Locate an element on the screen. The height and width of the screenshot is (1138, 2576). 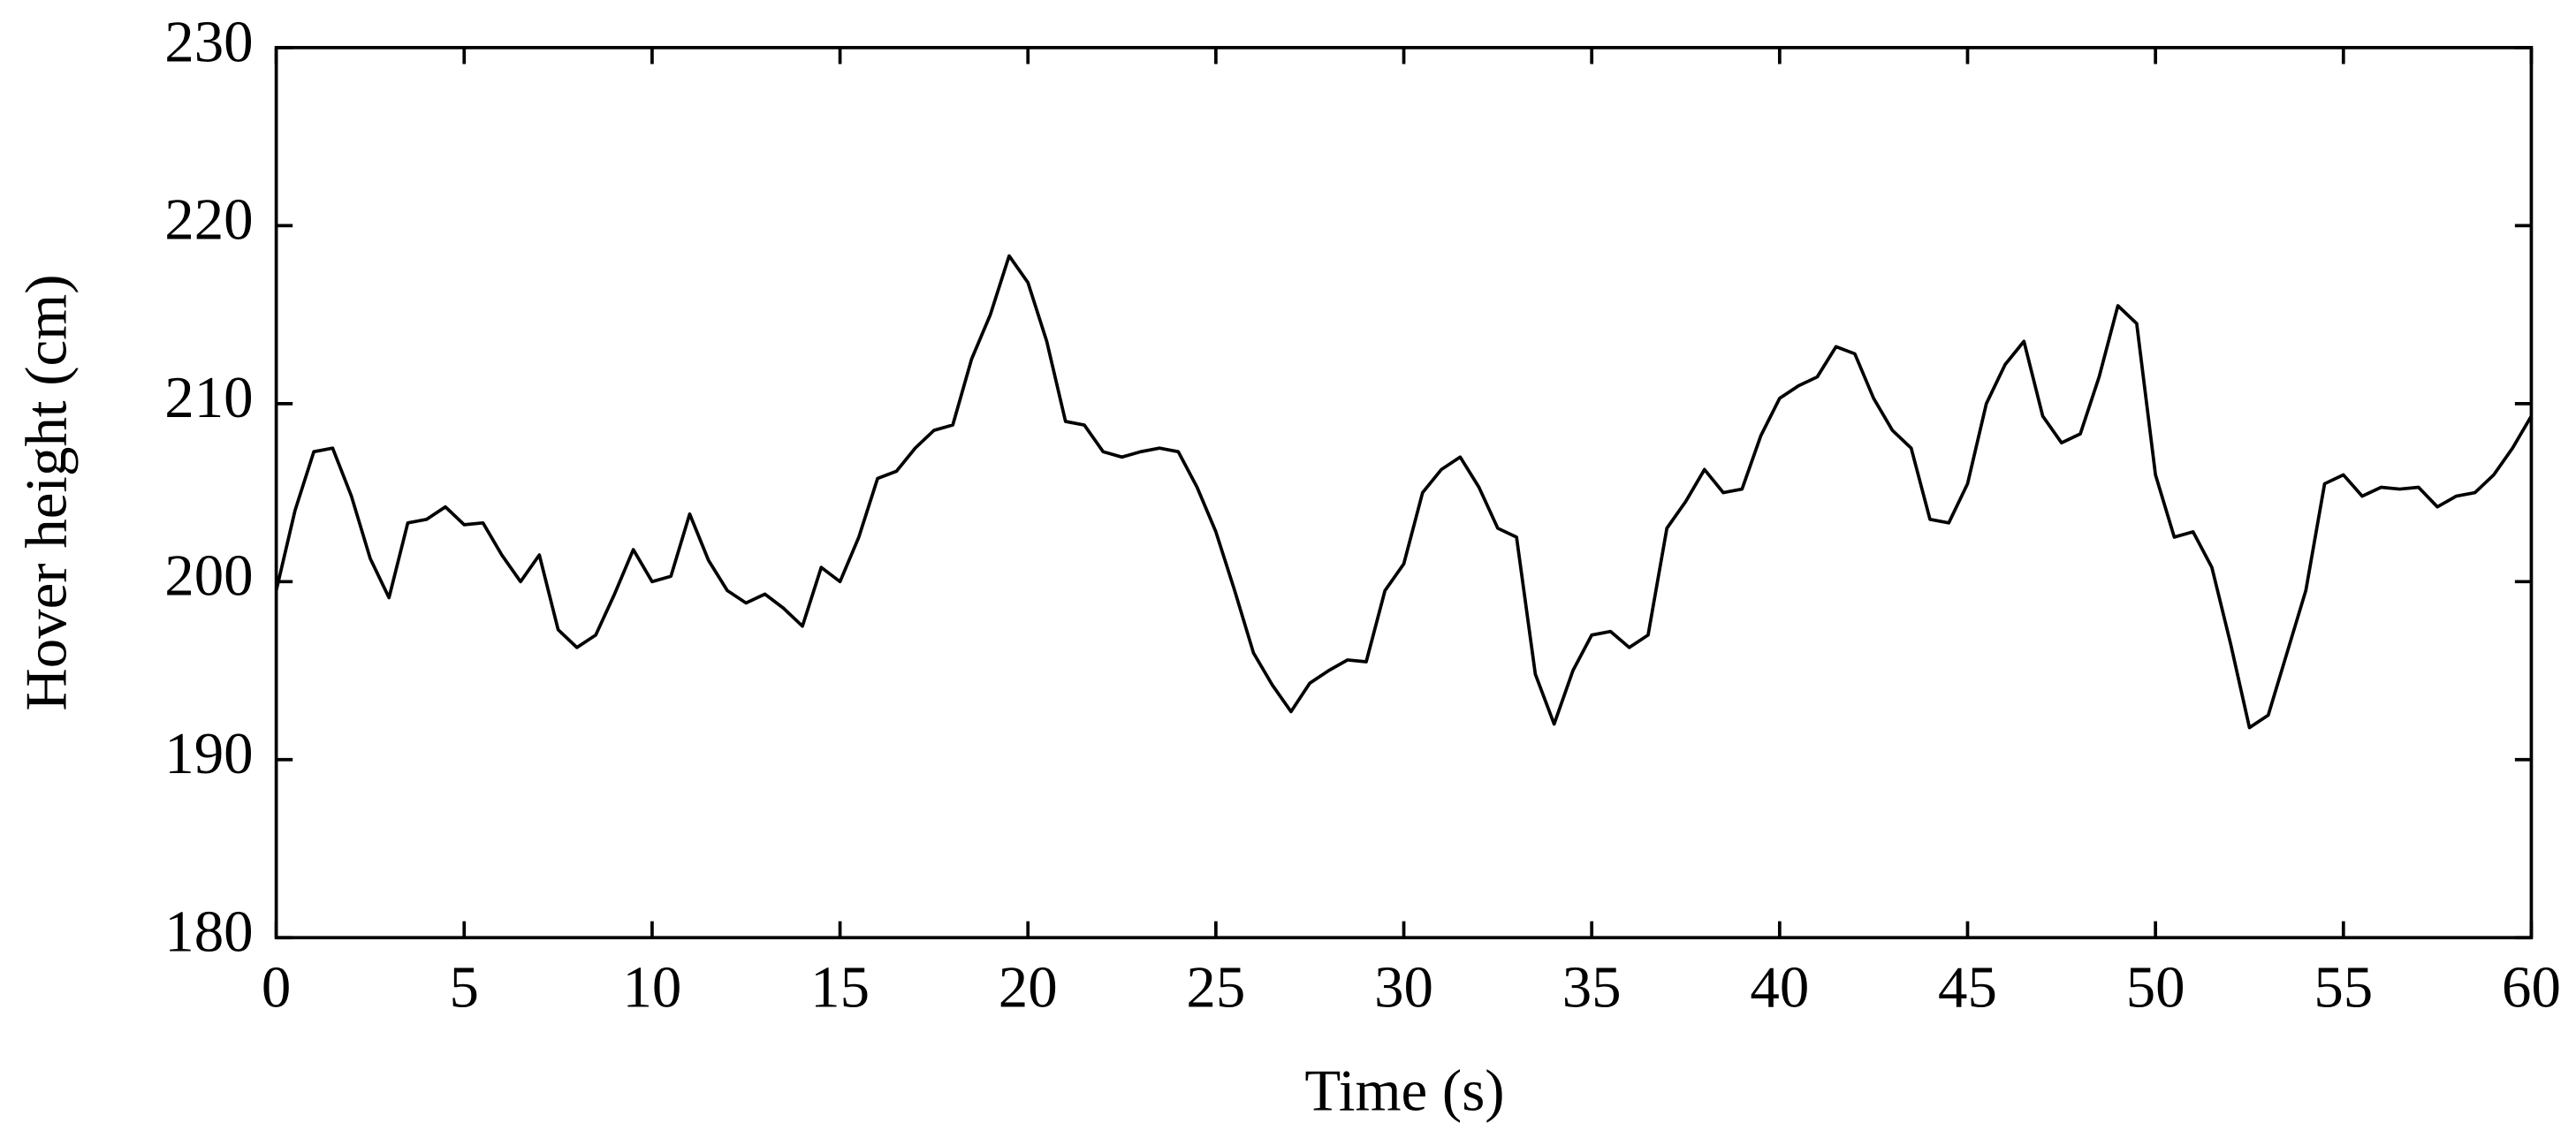
y-tick-label: 190 is located at coordinates (208, 753).